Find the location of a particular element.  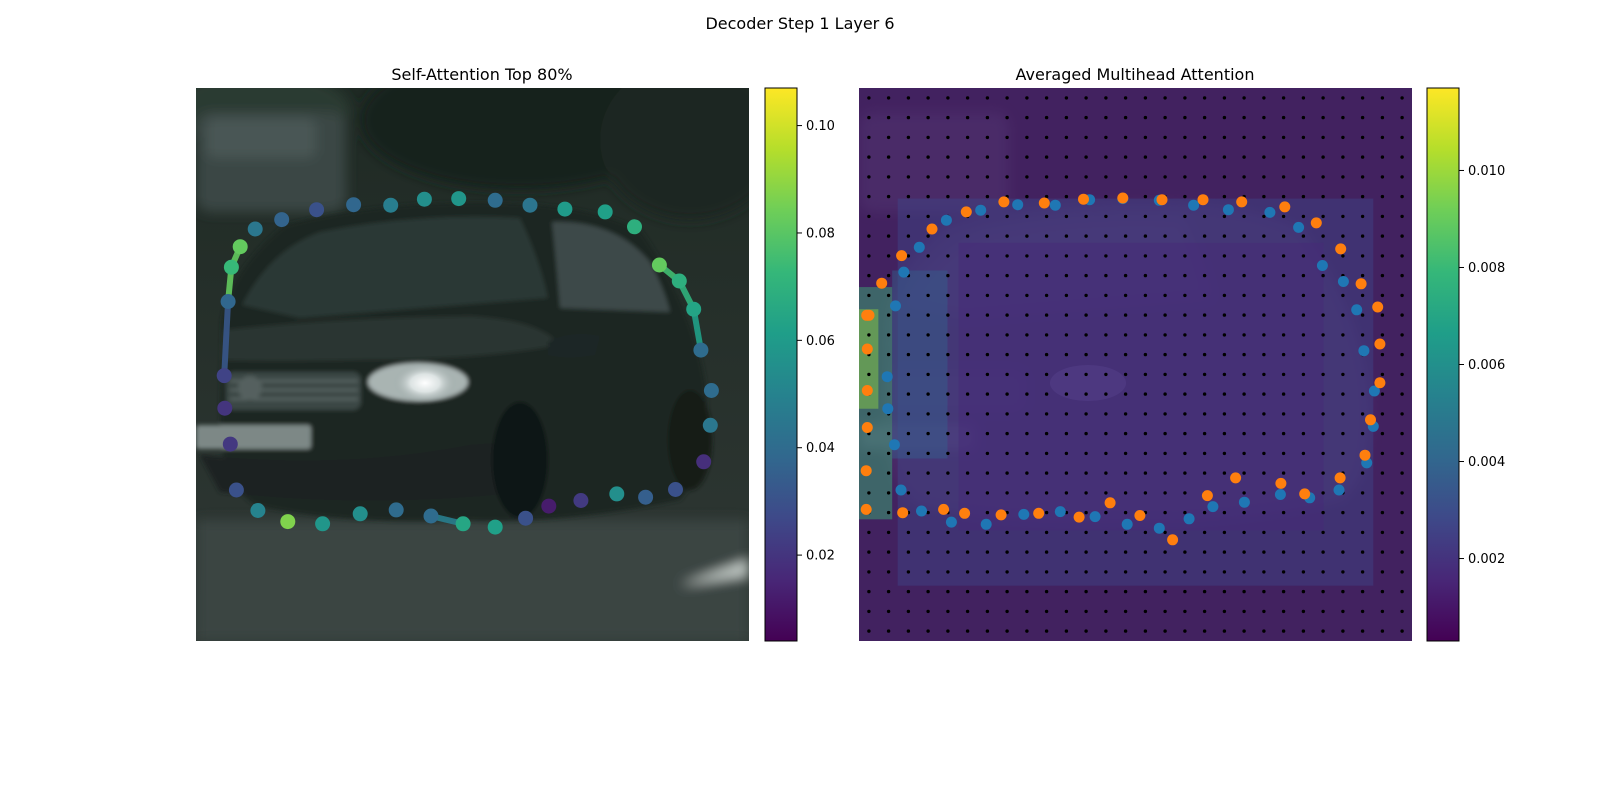

attention-points is located at coordinates (467, 363).